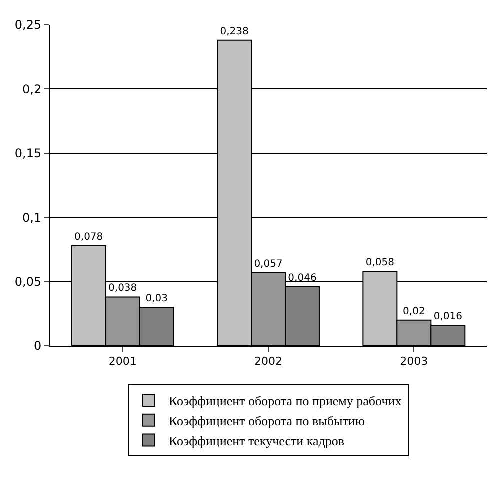 This screenshot has width=502, height=486. I want to click on data-label: 0,238, so click(234, 32).